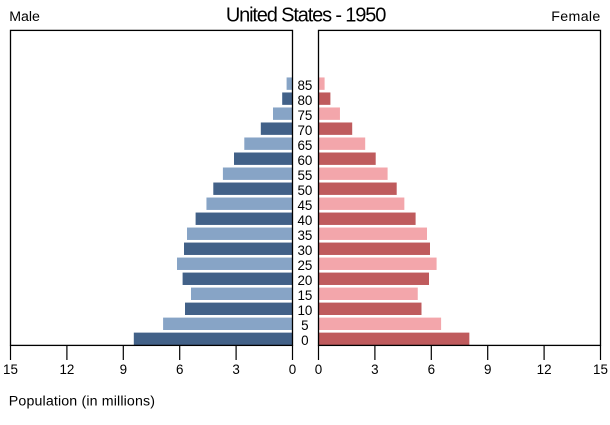  I want to click on svg-text: 80, so click(304, 100).